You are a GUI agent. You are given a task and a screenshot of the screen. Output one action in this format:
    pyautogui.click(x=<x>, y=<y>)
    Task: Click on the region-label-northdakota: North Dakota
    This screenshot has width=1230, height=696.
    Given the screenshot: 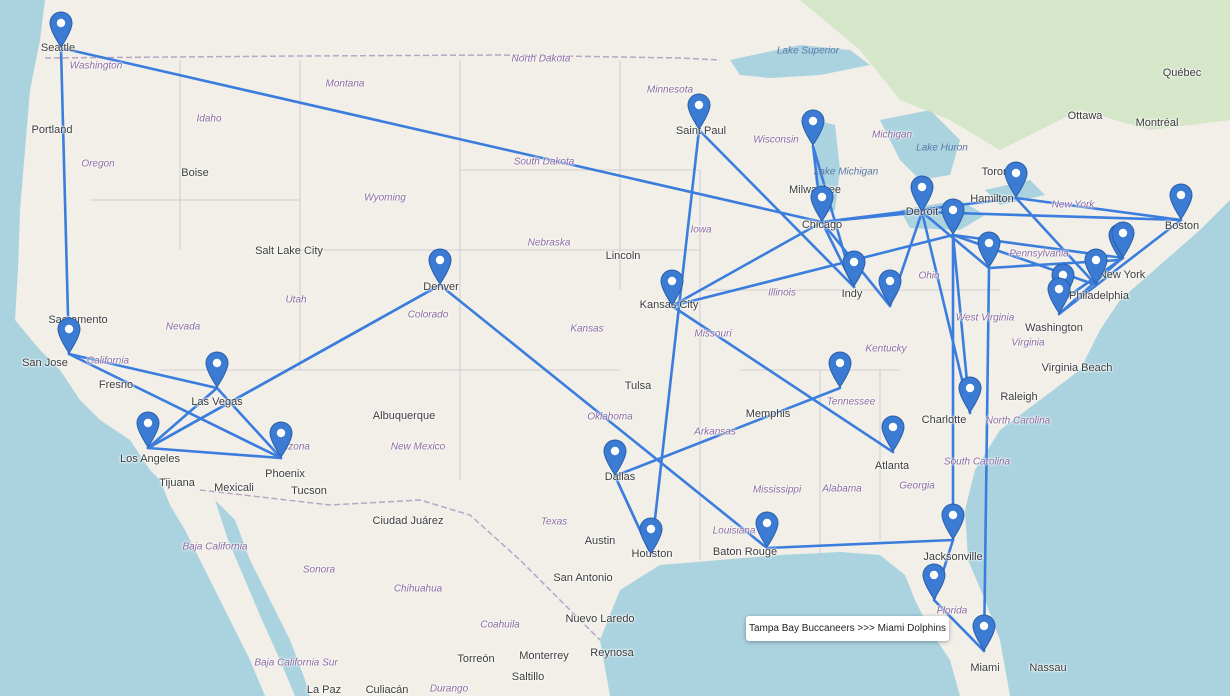 What is the action you would take?
    pyautogui.click(x=541, y=59)
    